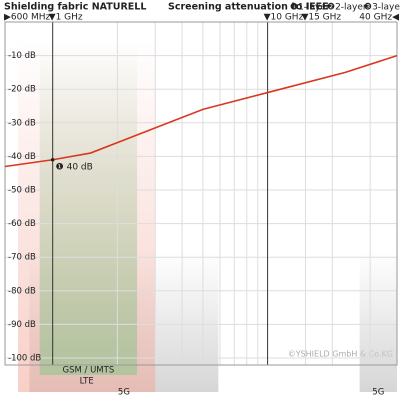  I want to click on y-tick-label: -60 dB, so click(22, 224).